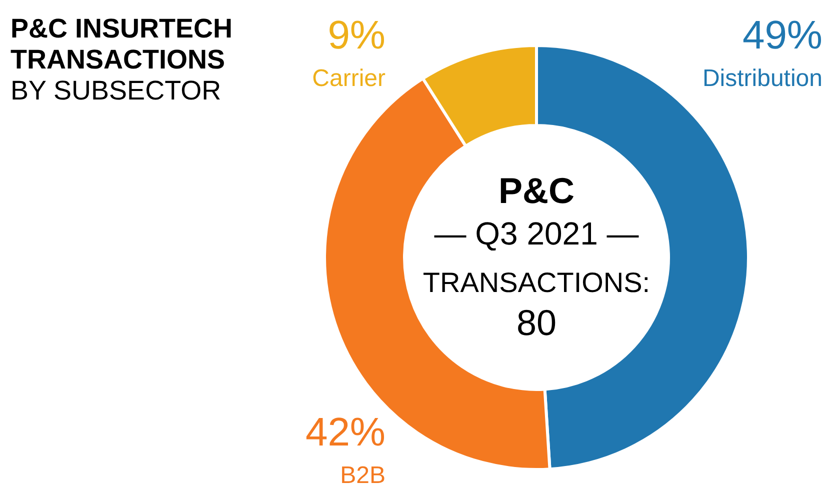 The height and width of the screenshot is (500, 834). Describe the element at coordinates (363, 475) in the screenshot. I see `slice-label: B2B` at that location.